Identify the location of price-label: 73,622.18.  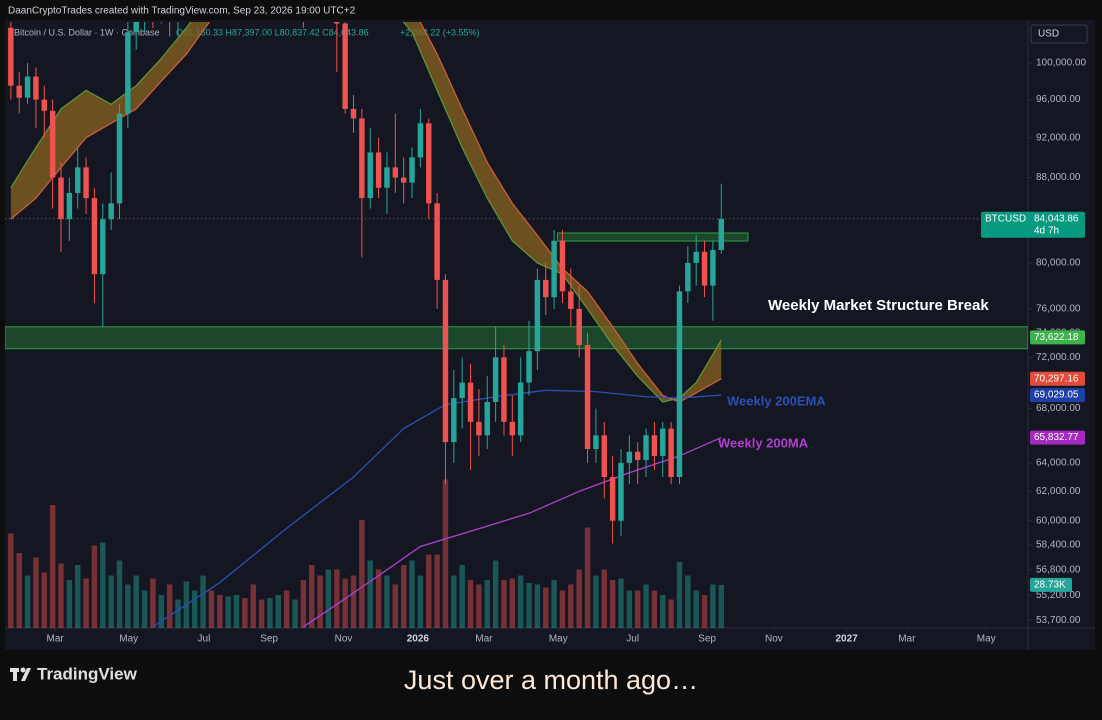
(1056, 337).